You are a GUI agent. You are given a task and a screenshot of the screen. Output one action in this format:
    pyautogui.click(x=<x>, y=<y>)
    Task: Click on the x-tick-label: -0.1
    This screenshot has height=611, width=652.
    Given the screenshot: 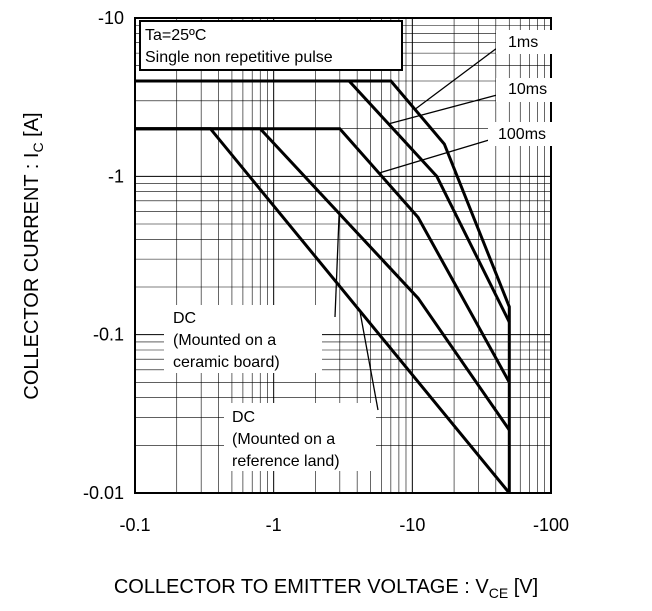 What is the action you would take?
    pyautogui.click(x=134, y=525)
    